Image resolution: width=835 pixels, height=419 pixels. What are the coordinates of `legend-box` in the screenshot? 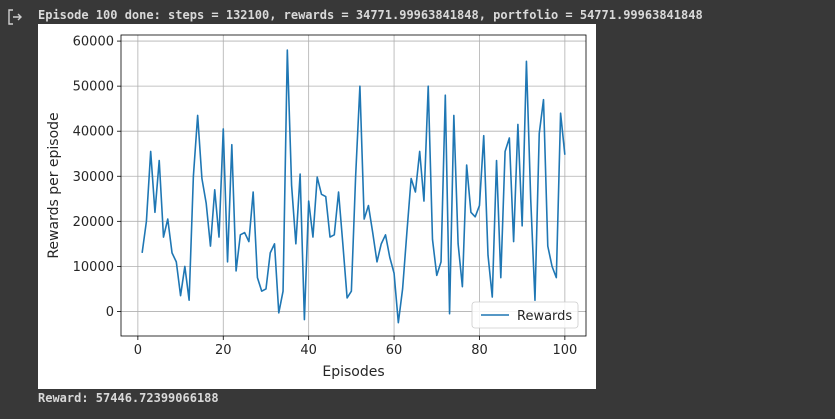 It's located at (525, 315).